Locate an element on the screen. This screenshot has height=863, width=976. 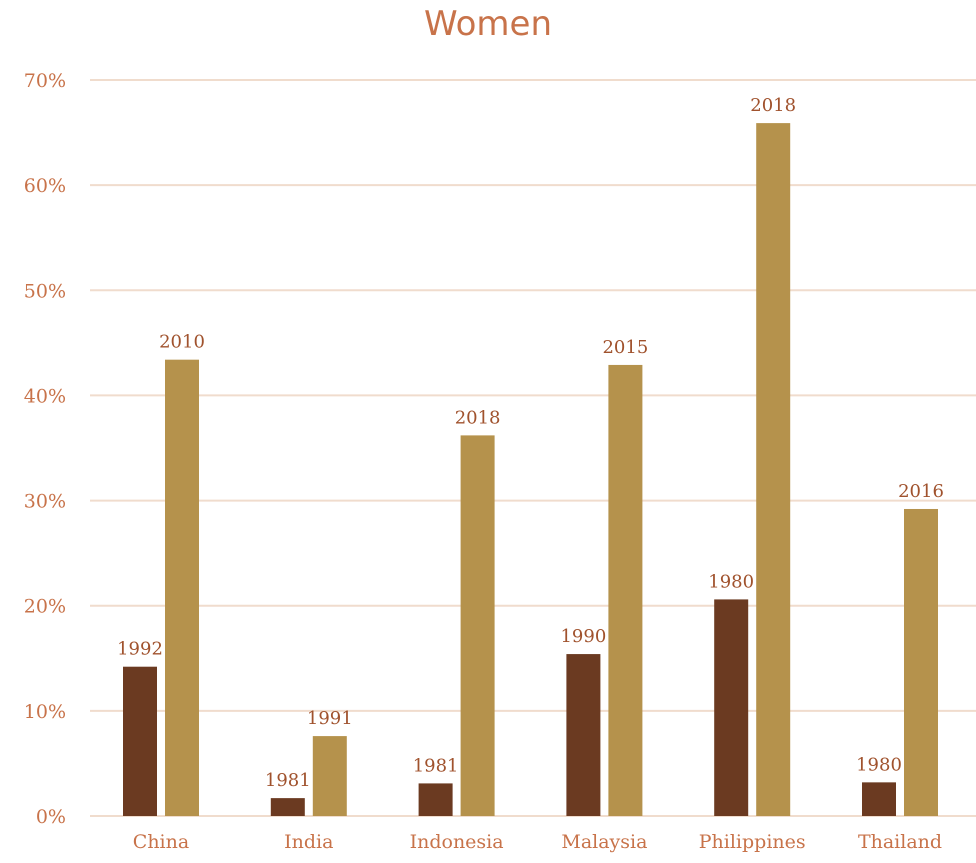
y-tick-label: 60% is located at coordinates (45, 186).